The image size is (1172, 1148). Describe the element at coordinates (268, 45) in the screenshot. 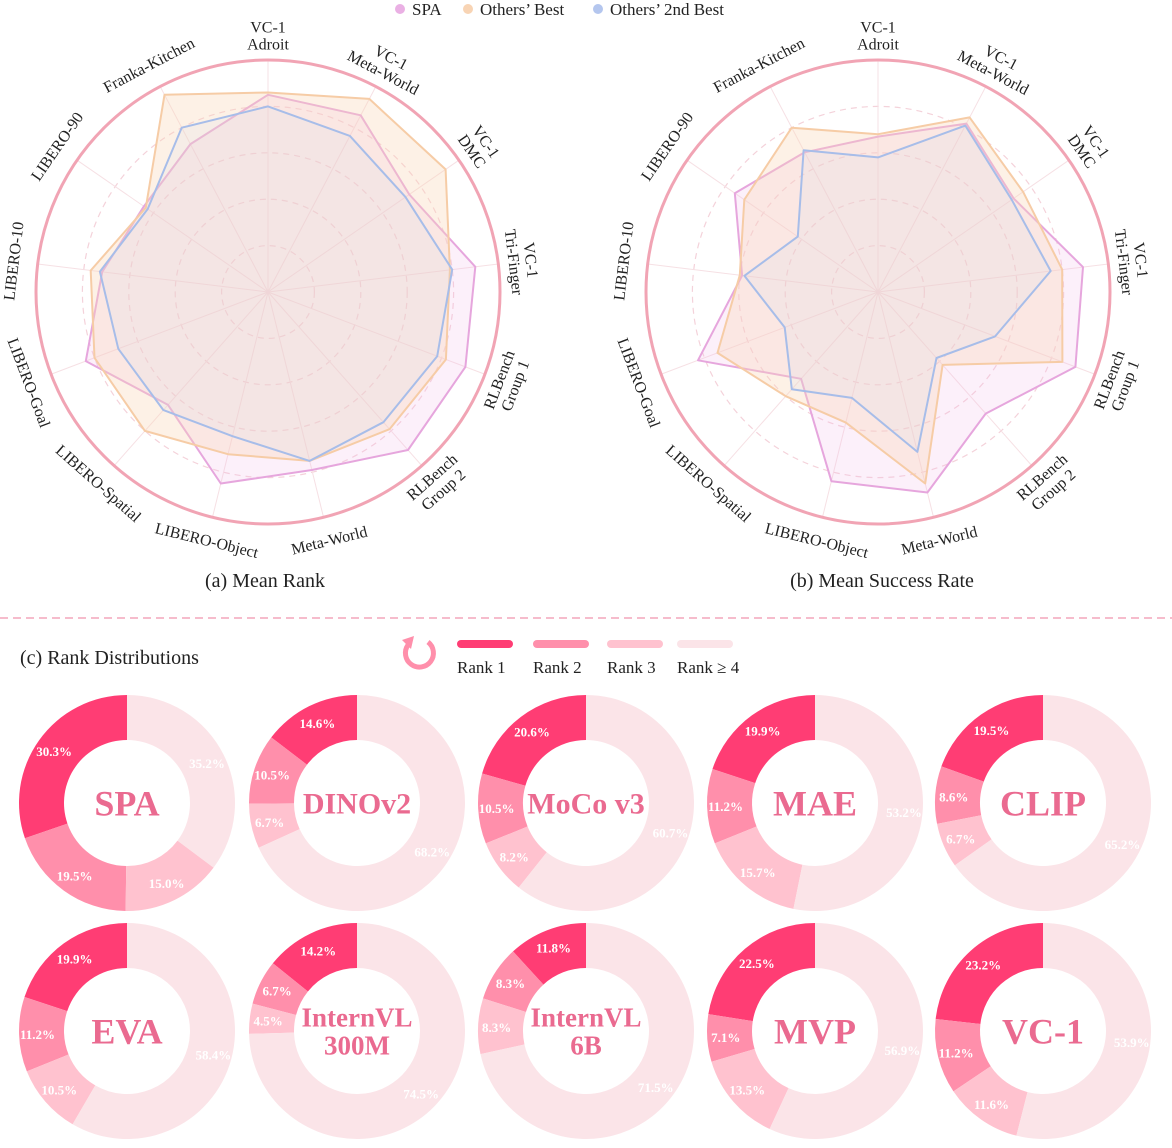

I see `axis-label-line: Adroit` at that location.